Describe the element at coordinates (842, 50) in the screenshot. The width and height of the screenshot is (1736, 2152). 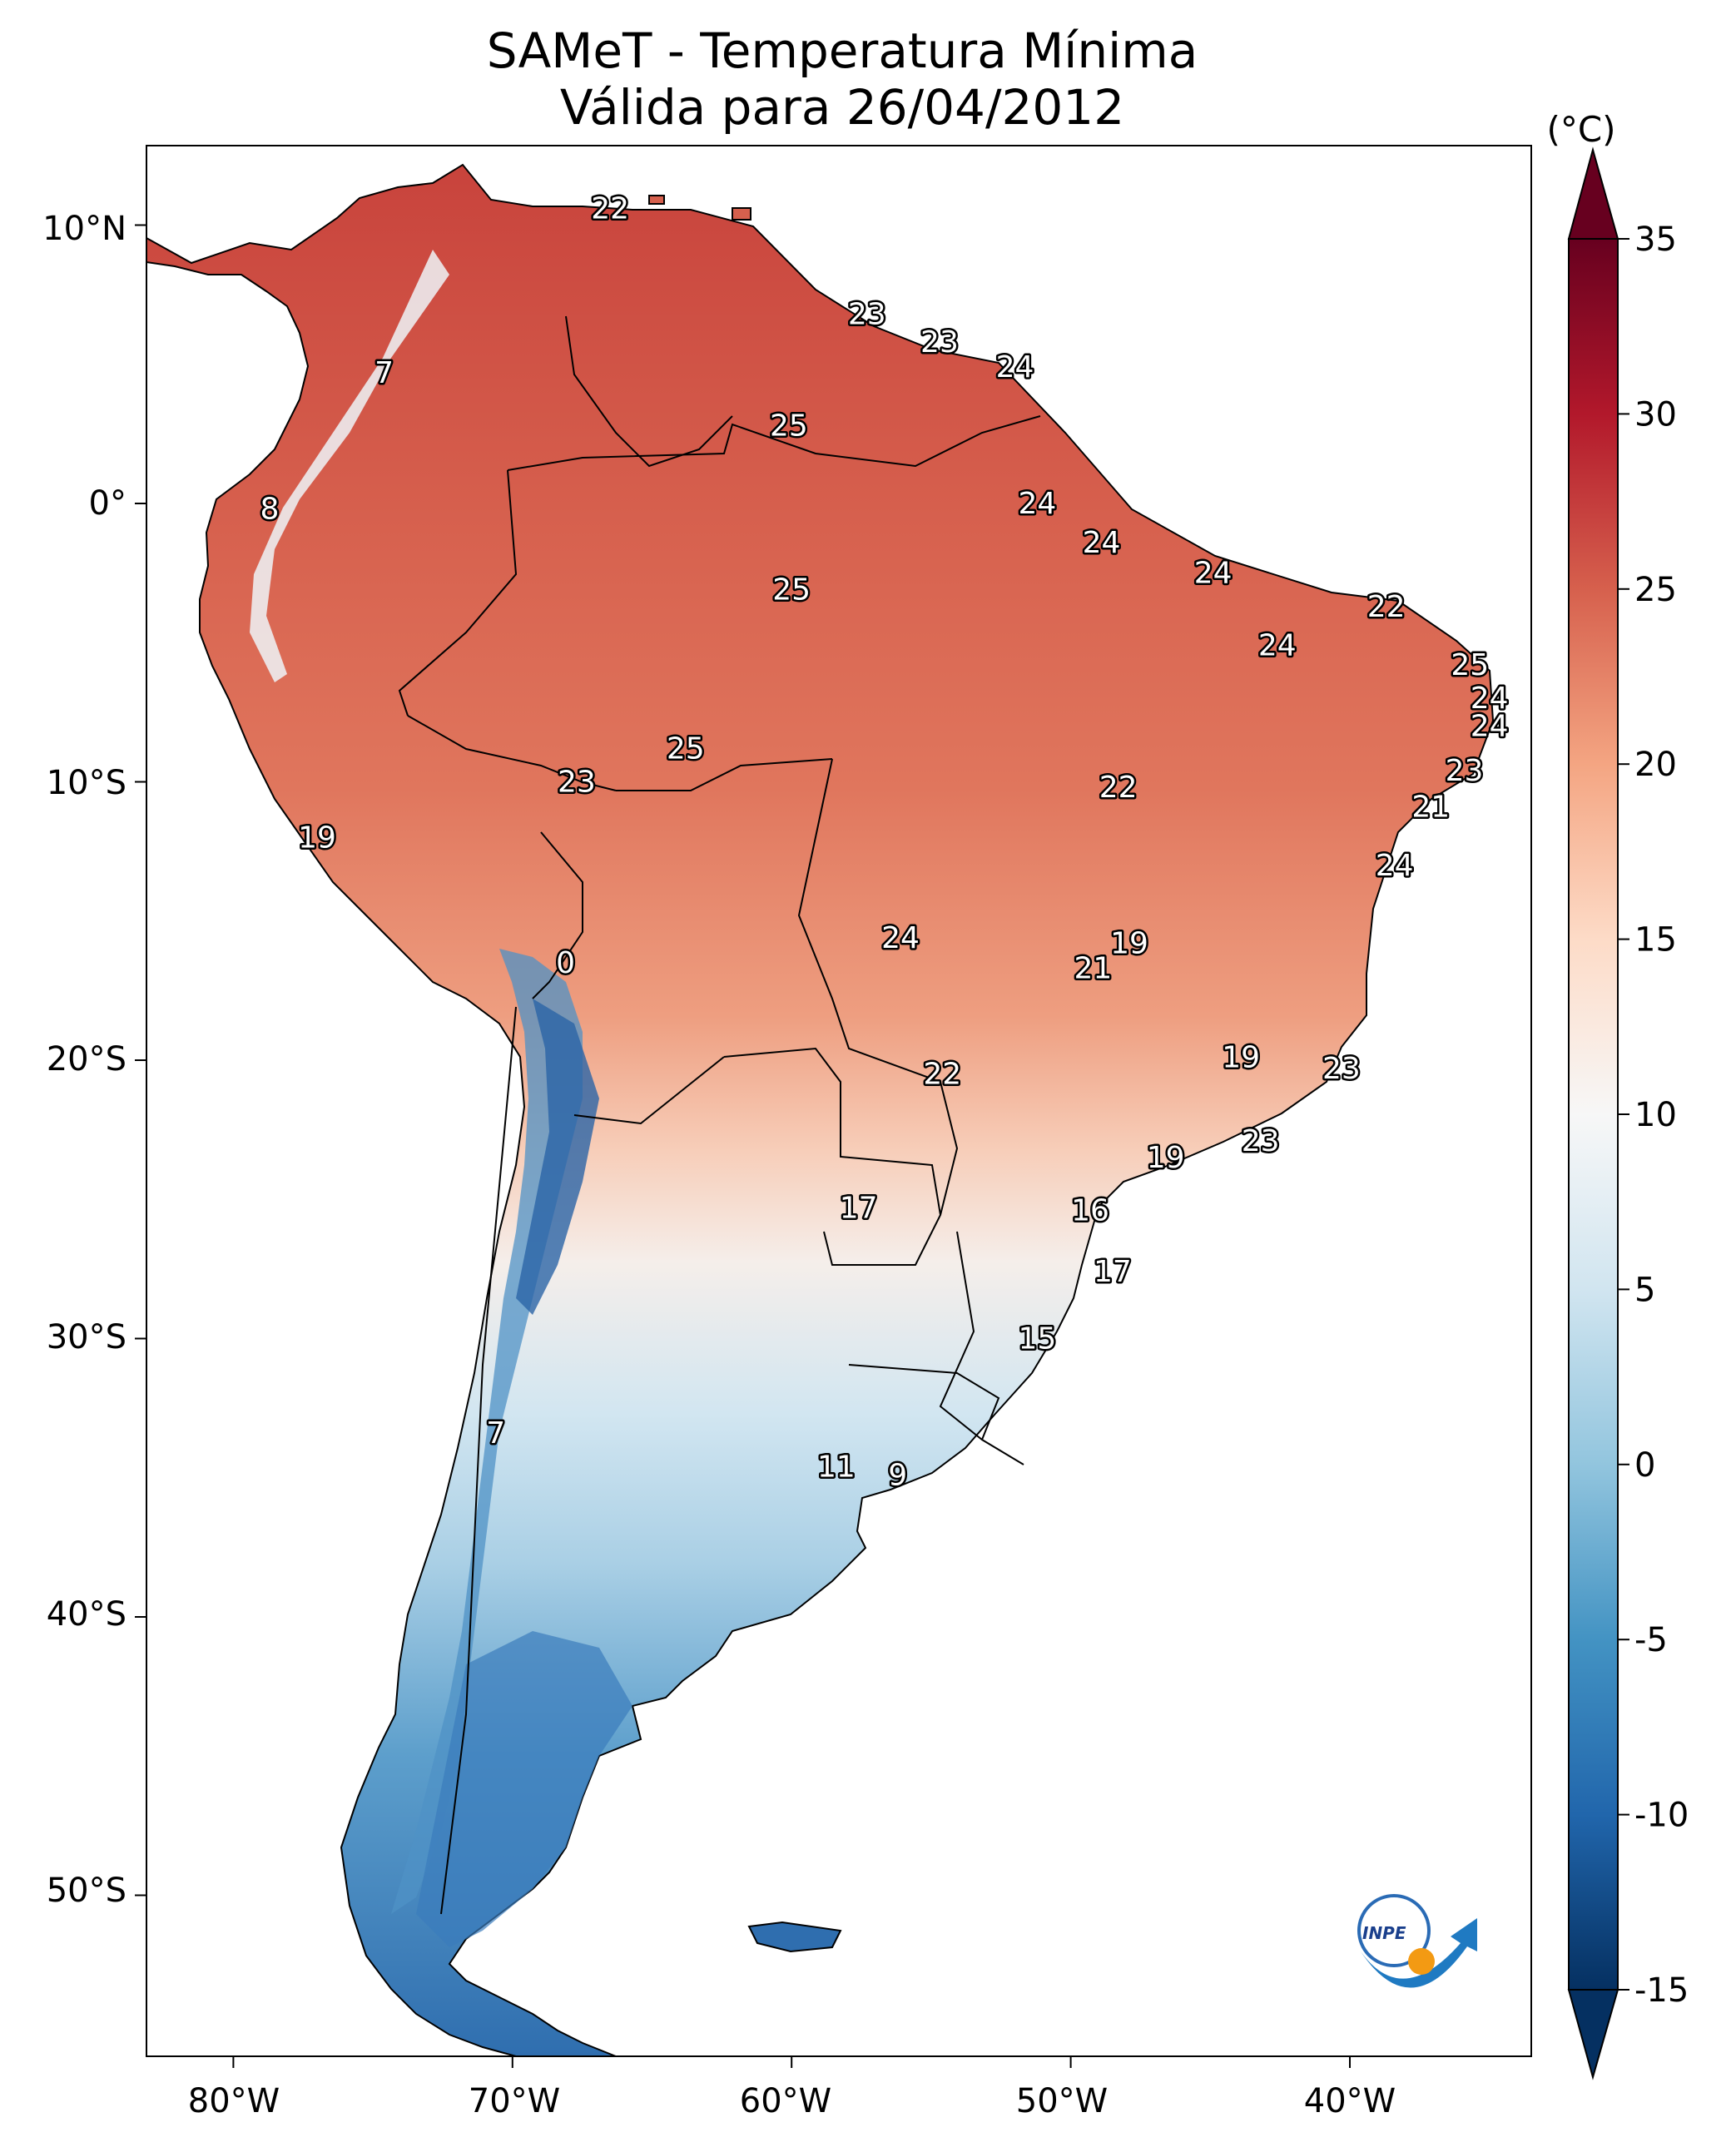
I see `map-title: SAMeT - Temperatura Mínima` at that location.